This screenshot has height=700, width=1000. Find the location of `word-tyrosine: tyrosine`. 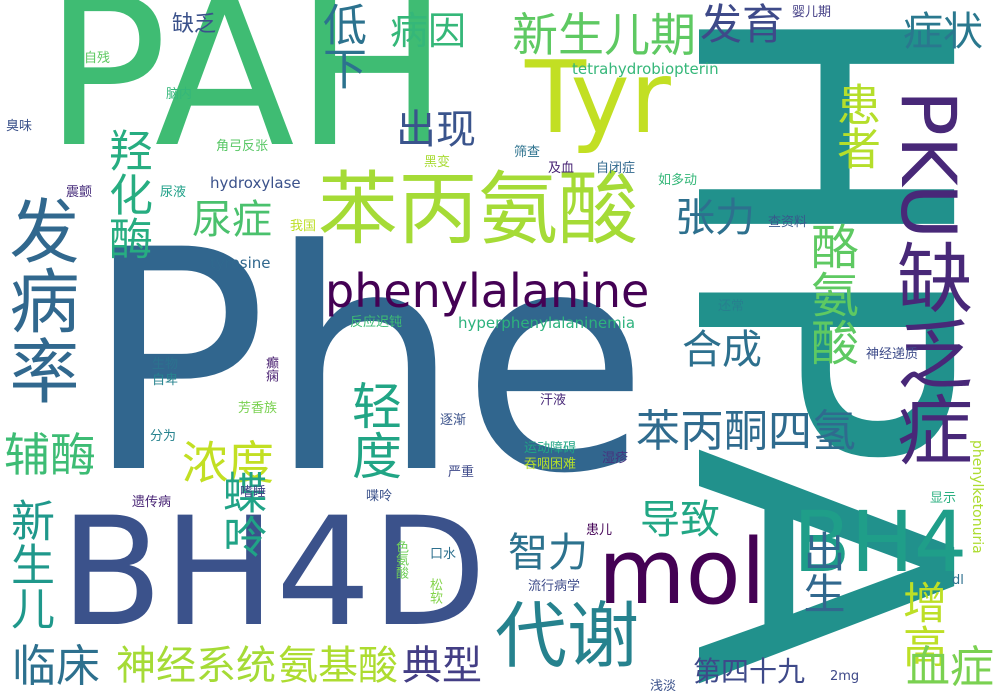

word-tyrosine: tyrosine is located at coordinates (240, 263).